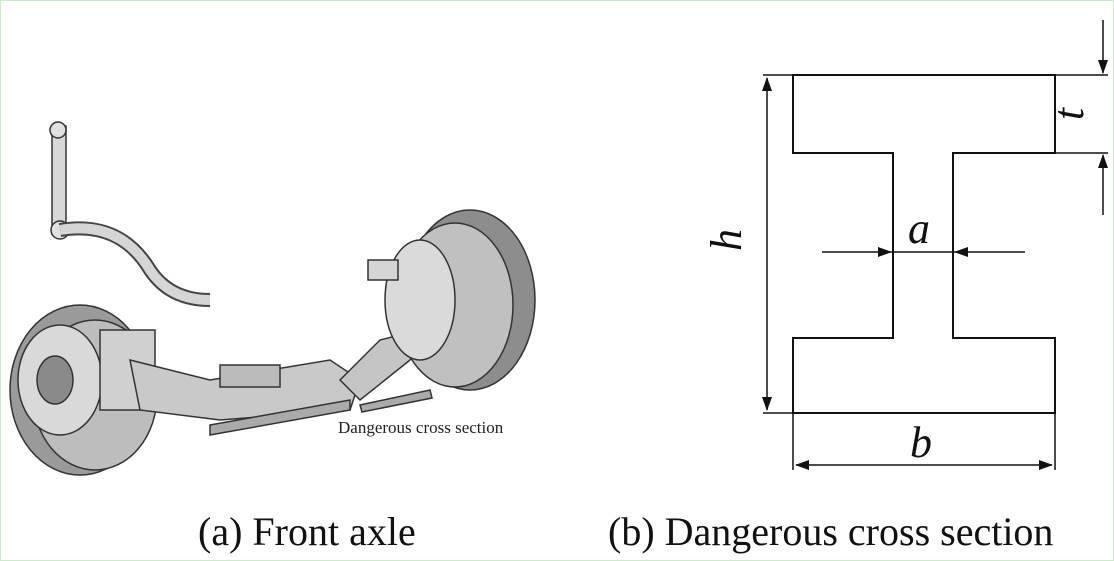 This screenshot has height=561, width=1114. Describe the element at coordinates (307, 531) in the screenshot. I see `caption-front-axle: (a) Front axle` at that location.